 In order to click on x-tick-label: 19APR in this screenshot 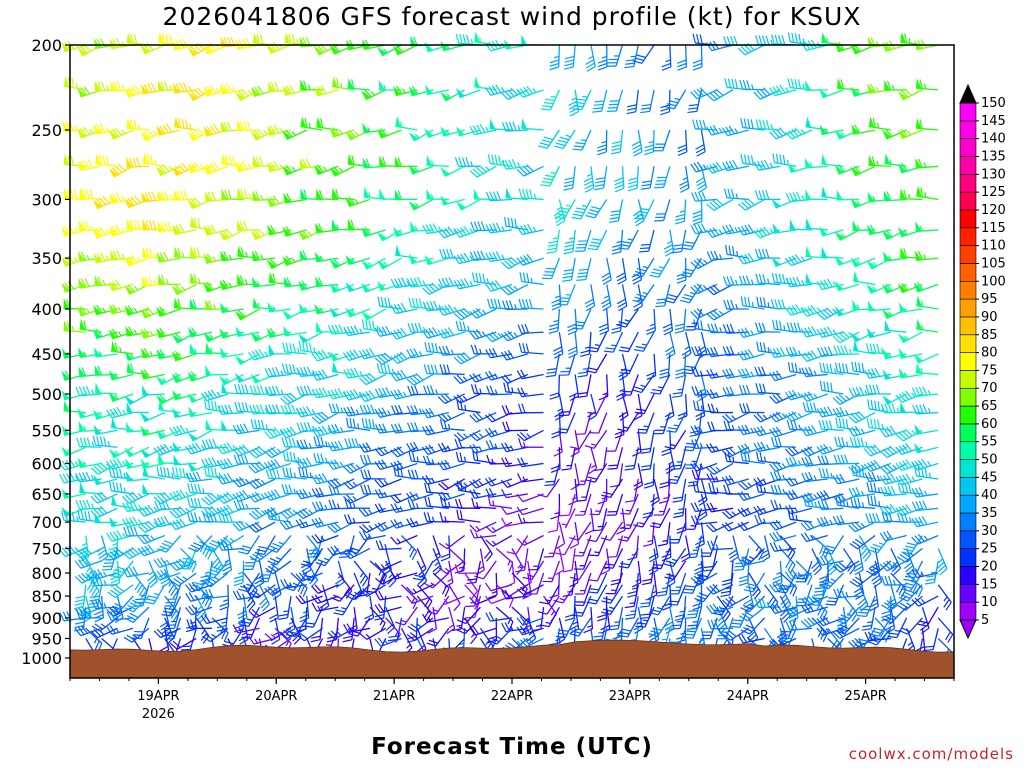, I will do `click(158, 696)`.